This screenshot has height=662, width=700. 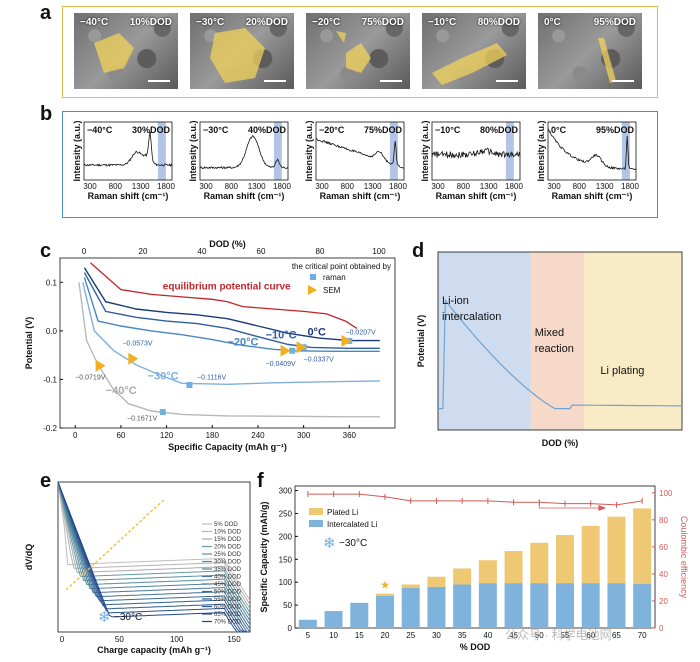 What do you see at coordinates (462, 635) in the screenshot?
I see `x-tick-label: 35` at bounding box center [462, 635].